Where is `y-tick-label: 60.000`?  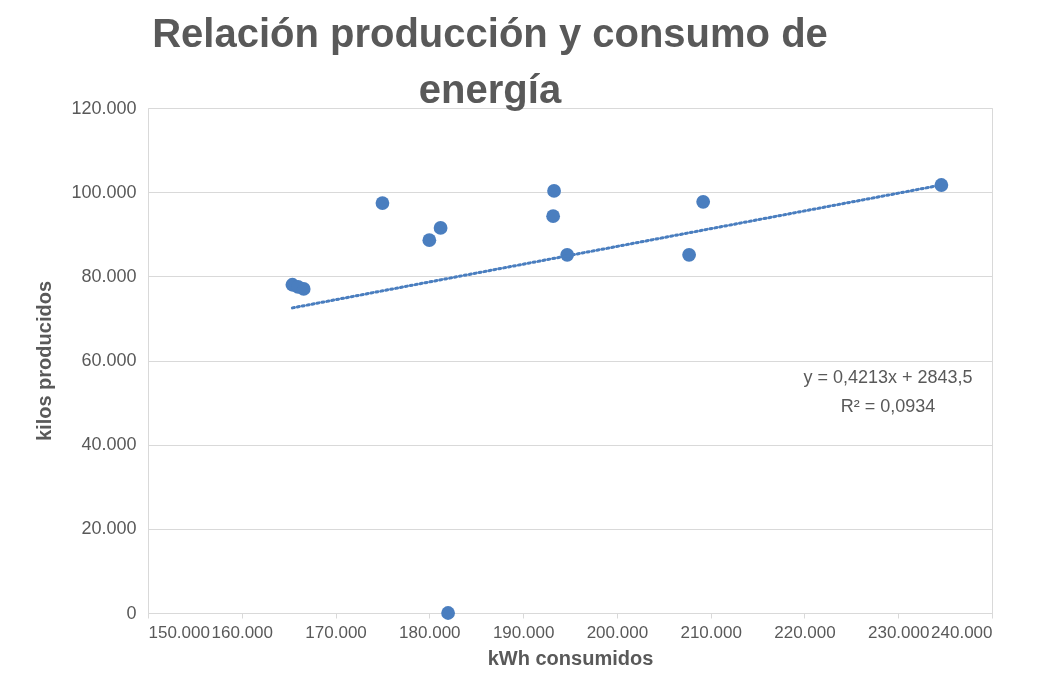 y-tick-label: 60.000 is located at coordinates (109, 360).